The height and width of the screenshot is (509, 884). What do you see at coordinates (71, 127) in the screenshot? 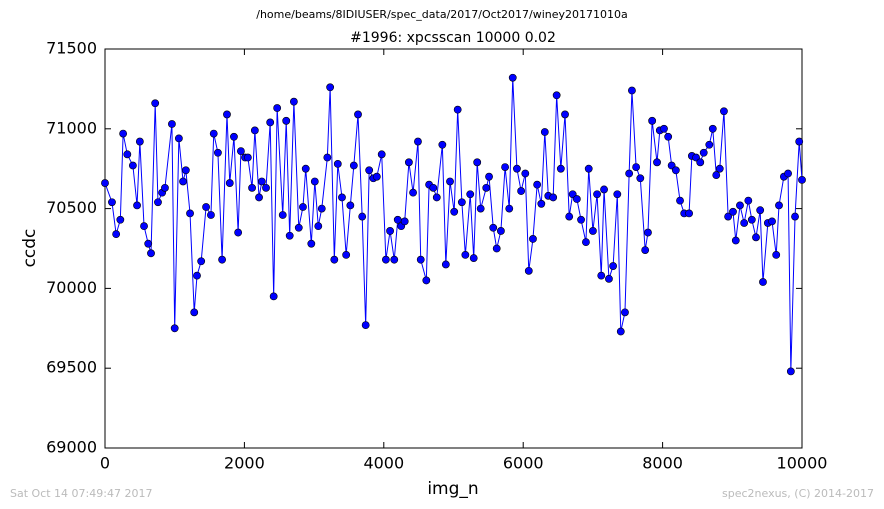
I see `y-tick-label: 71000` at bounding box center [71, 127].